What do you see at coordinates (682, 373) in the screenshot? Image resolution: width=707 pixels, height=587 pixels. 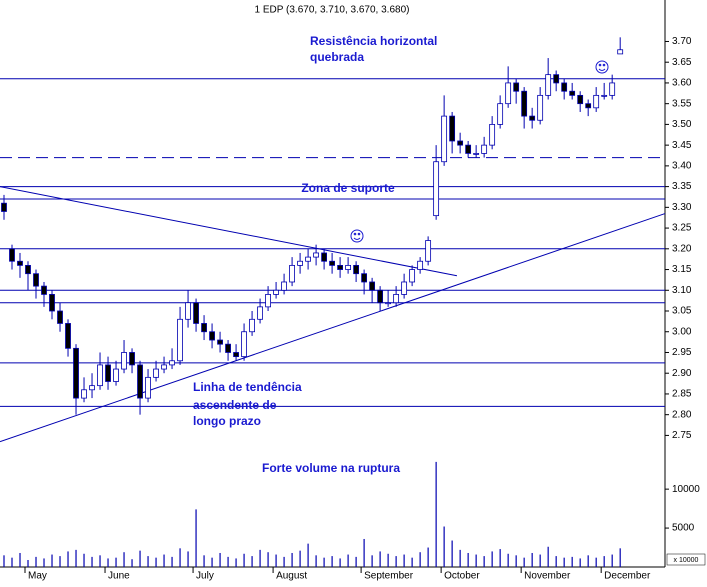 I see `y-tick-label: 2.90` at bounding box center [682, 373].